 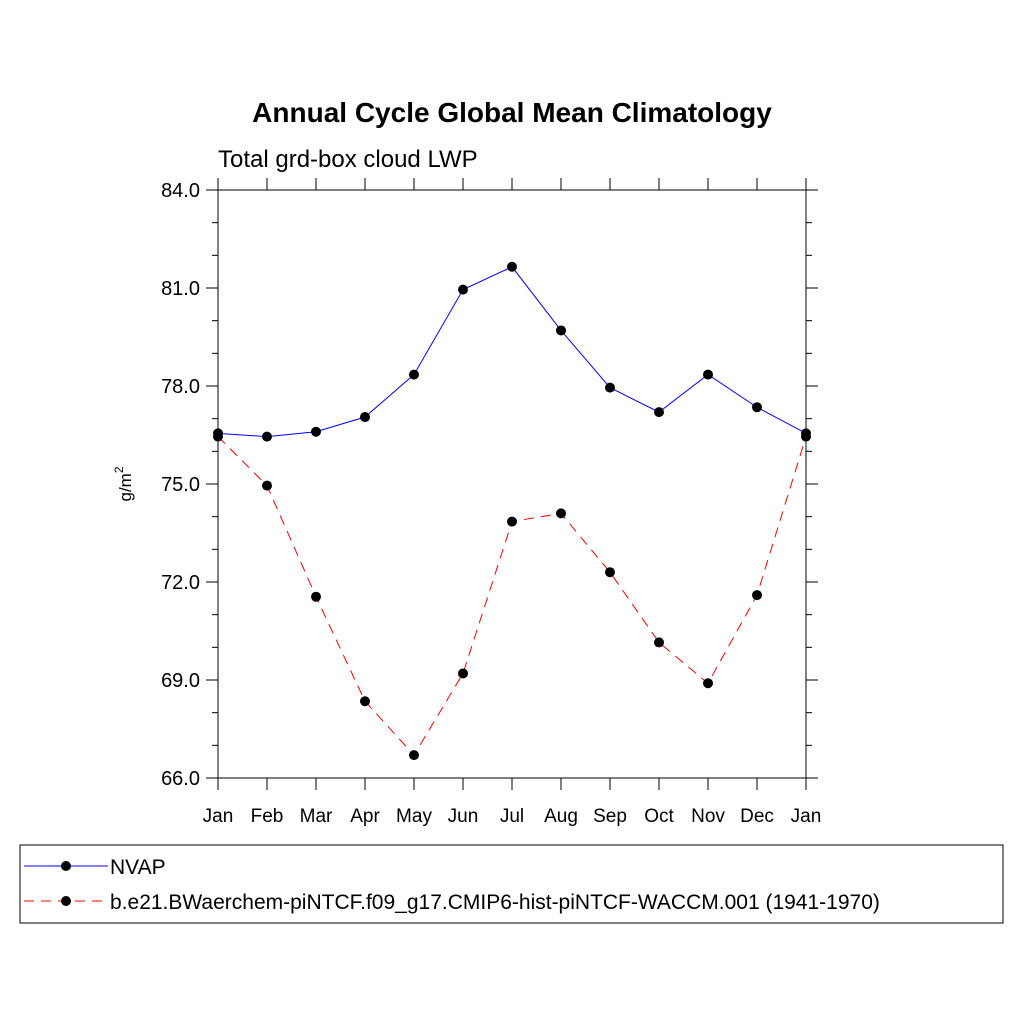 What do you see at coordinates (610, 816) in the screenshot?
I see `x-tick-label: Sep` at bounding box center [610, 816].